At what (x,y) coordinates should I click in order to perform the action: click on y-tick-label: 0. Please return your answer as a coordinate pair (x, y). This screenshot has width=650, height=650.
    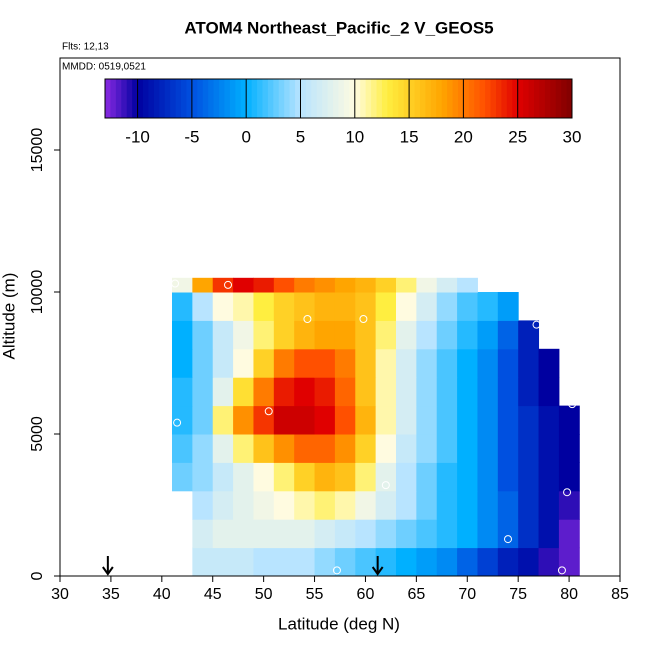
    Looking at the image, I should click on (37, 575).